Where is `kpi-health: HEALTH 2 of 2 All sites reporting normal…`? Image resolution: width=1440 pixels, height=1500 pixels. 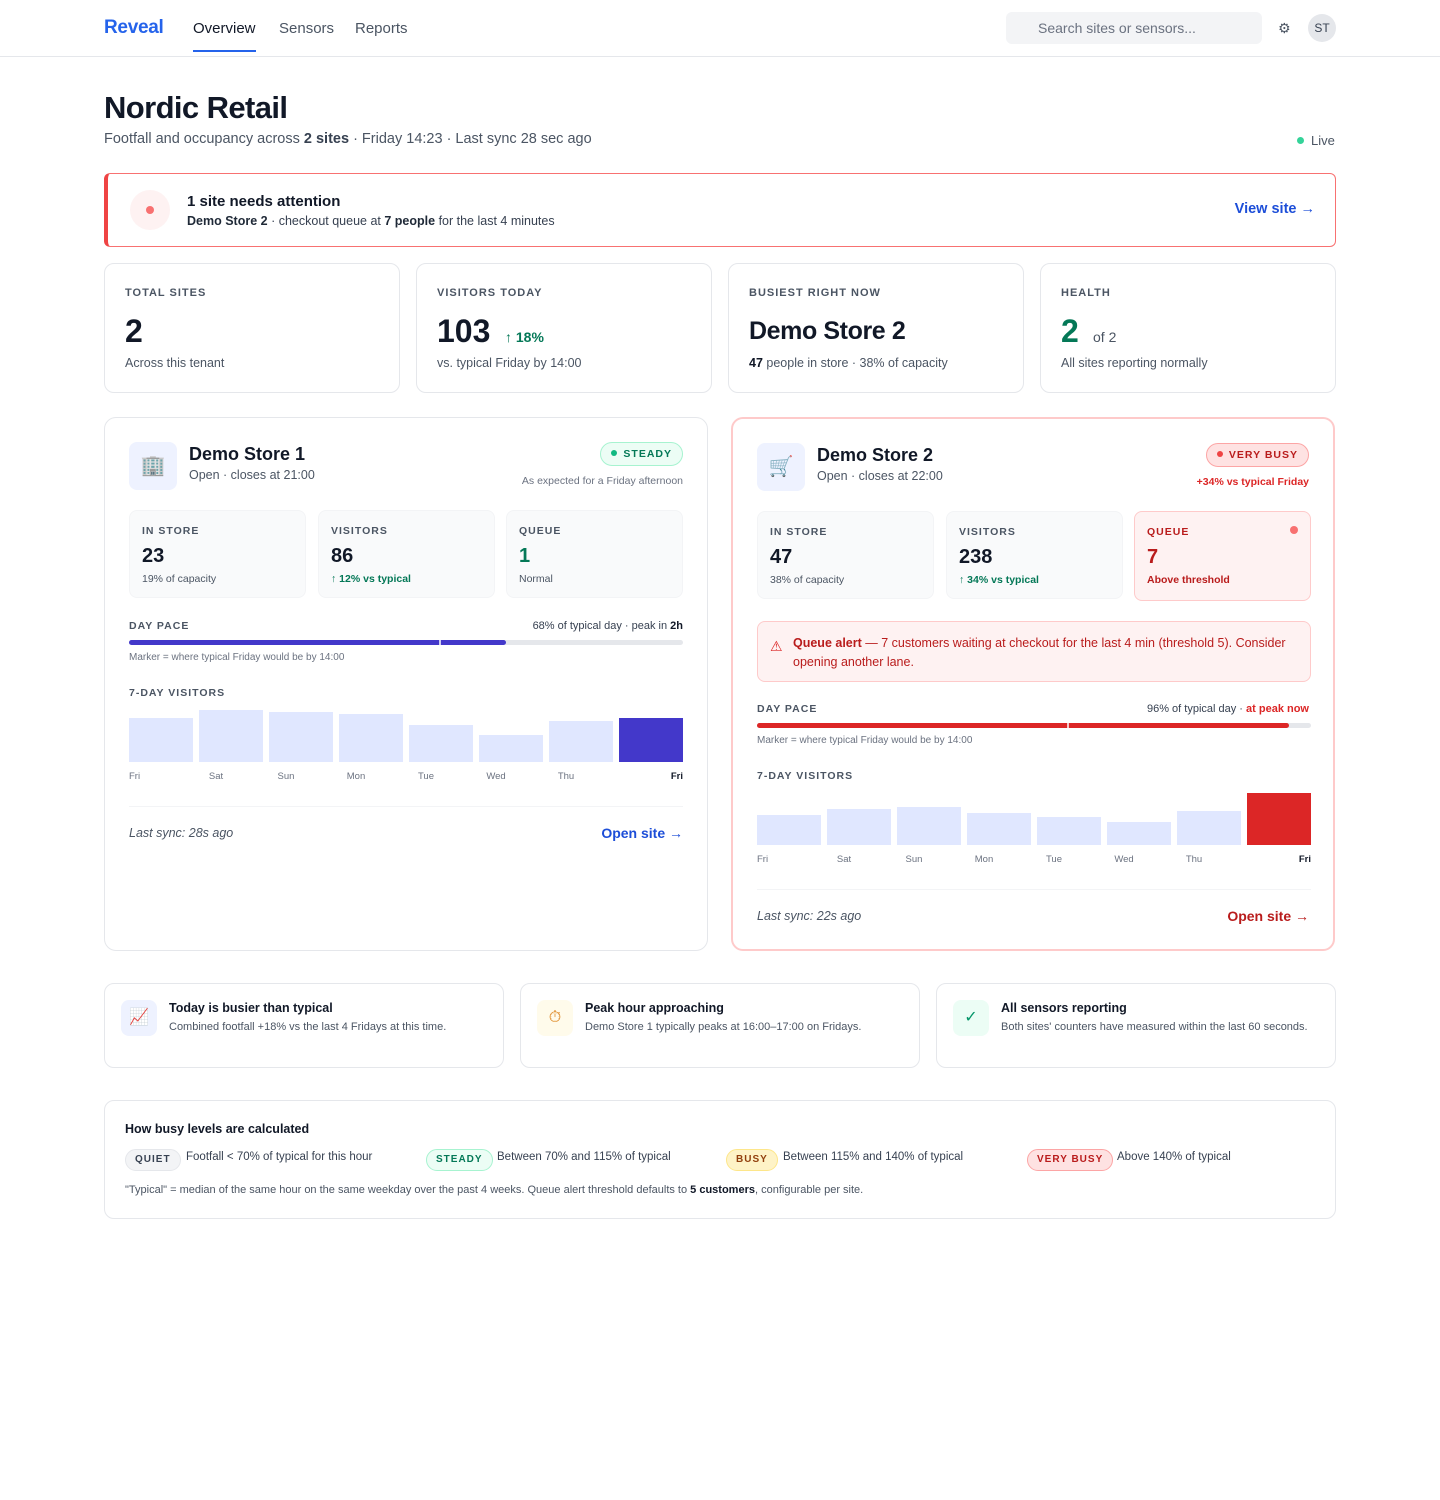 kpi-health: HEALTH 2 of 2 All sites reporting normal… is located at coordinates (1188, 328).